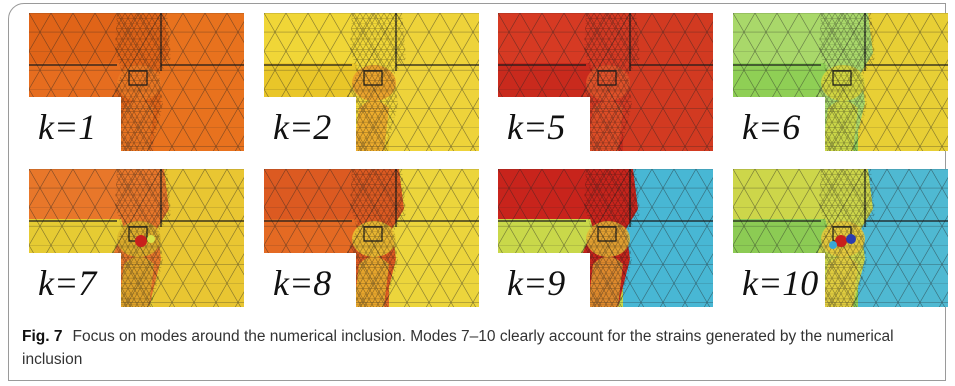  I want to click on figure-label: Fig. 7, so click(42, 336).